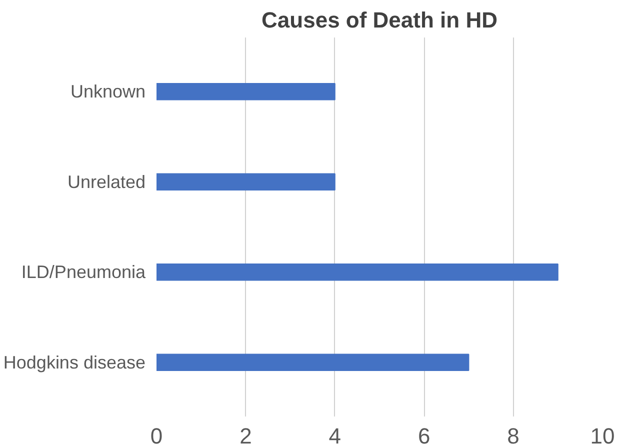 The image size is (627, 446). Describe the element at coordinates (335, 435) in the screenshot. I see `x-tick-label: 4` at that location.